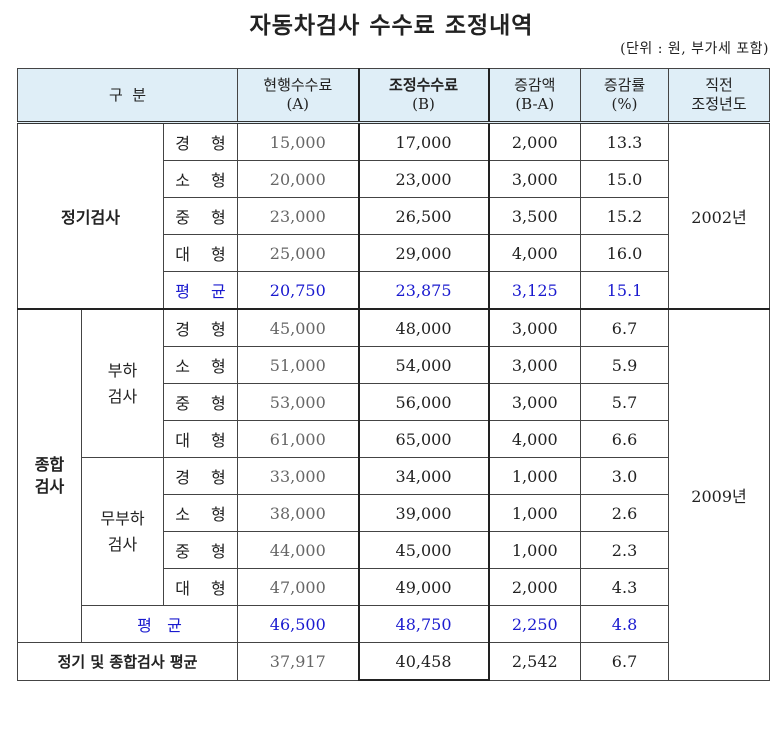 This screenshot has width=783, height=755. I want to click on diff-cell: 2,542, so click(535, 661).